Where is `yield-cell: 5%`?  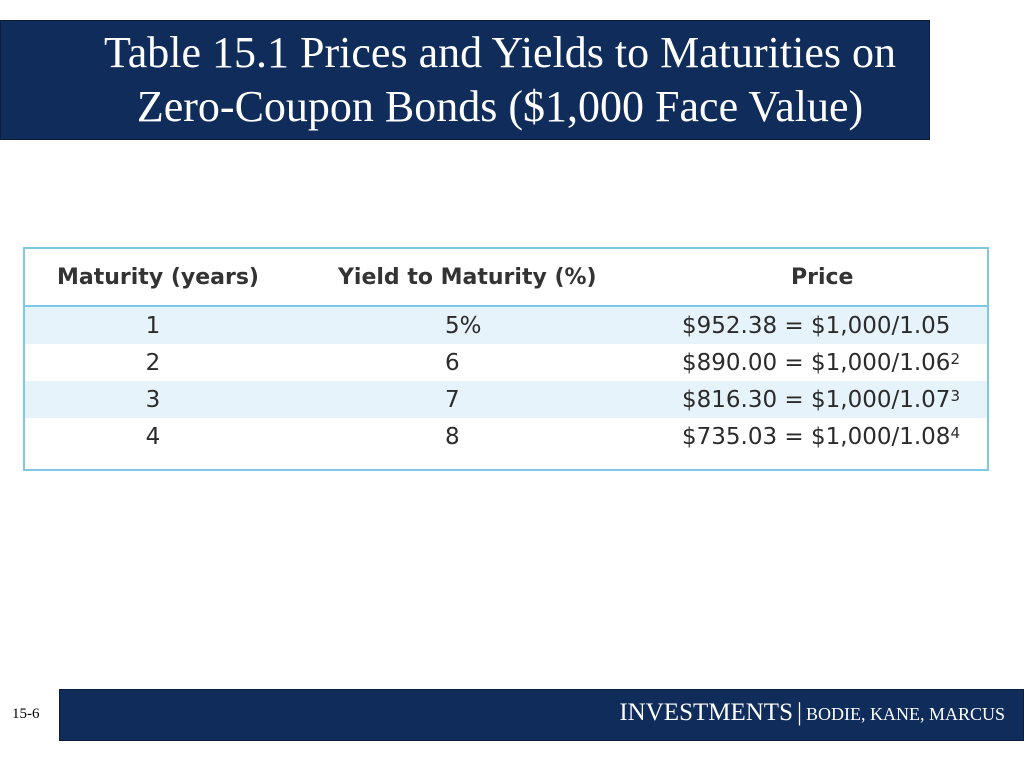 yield-cell: 5% is located at coordinates (463, 325).